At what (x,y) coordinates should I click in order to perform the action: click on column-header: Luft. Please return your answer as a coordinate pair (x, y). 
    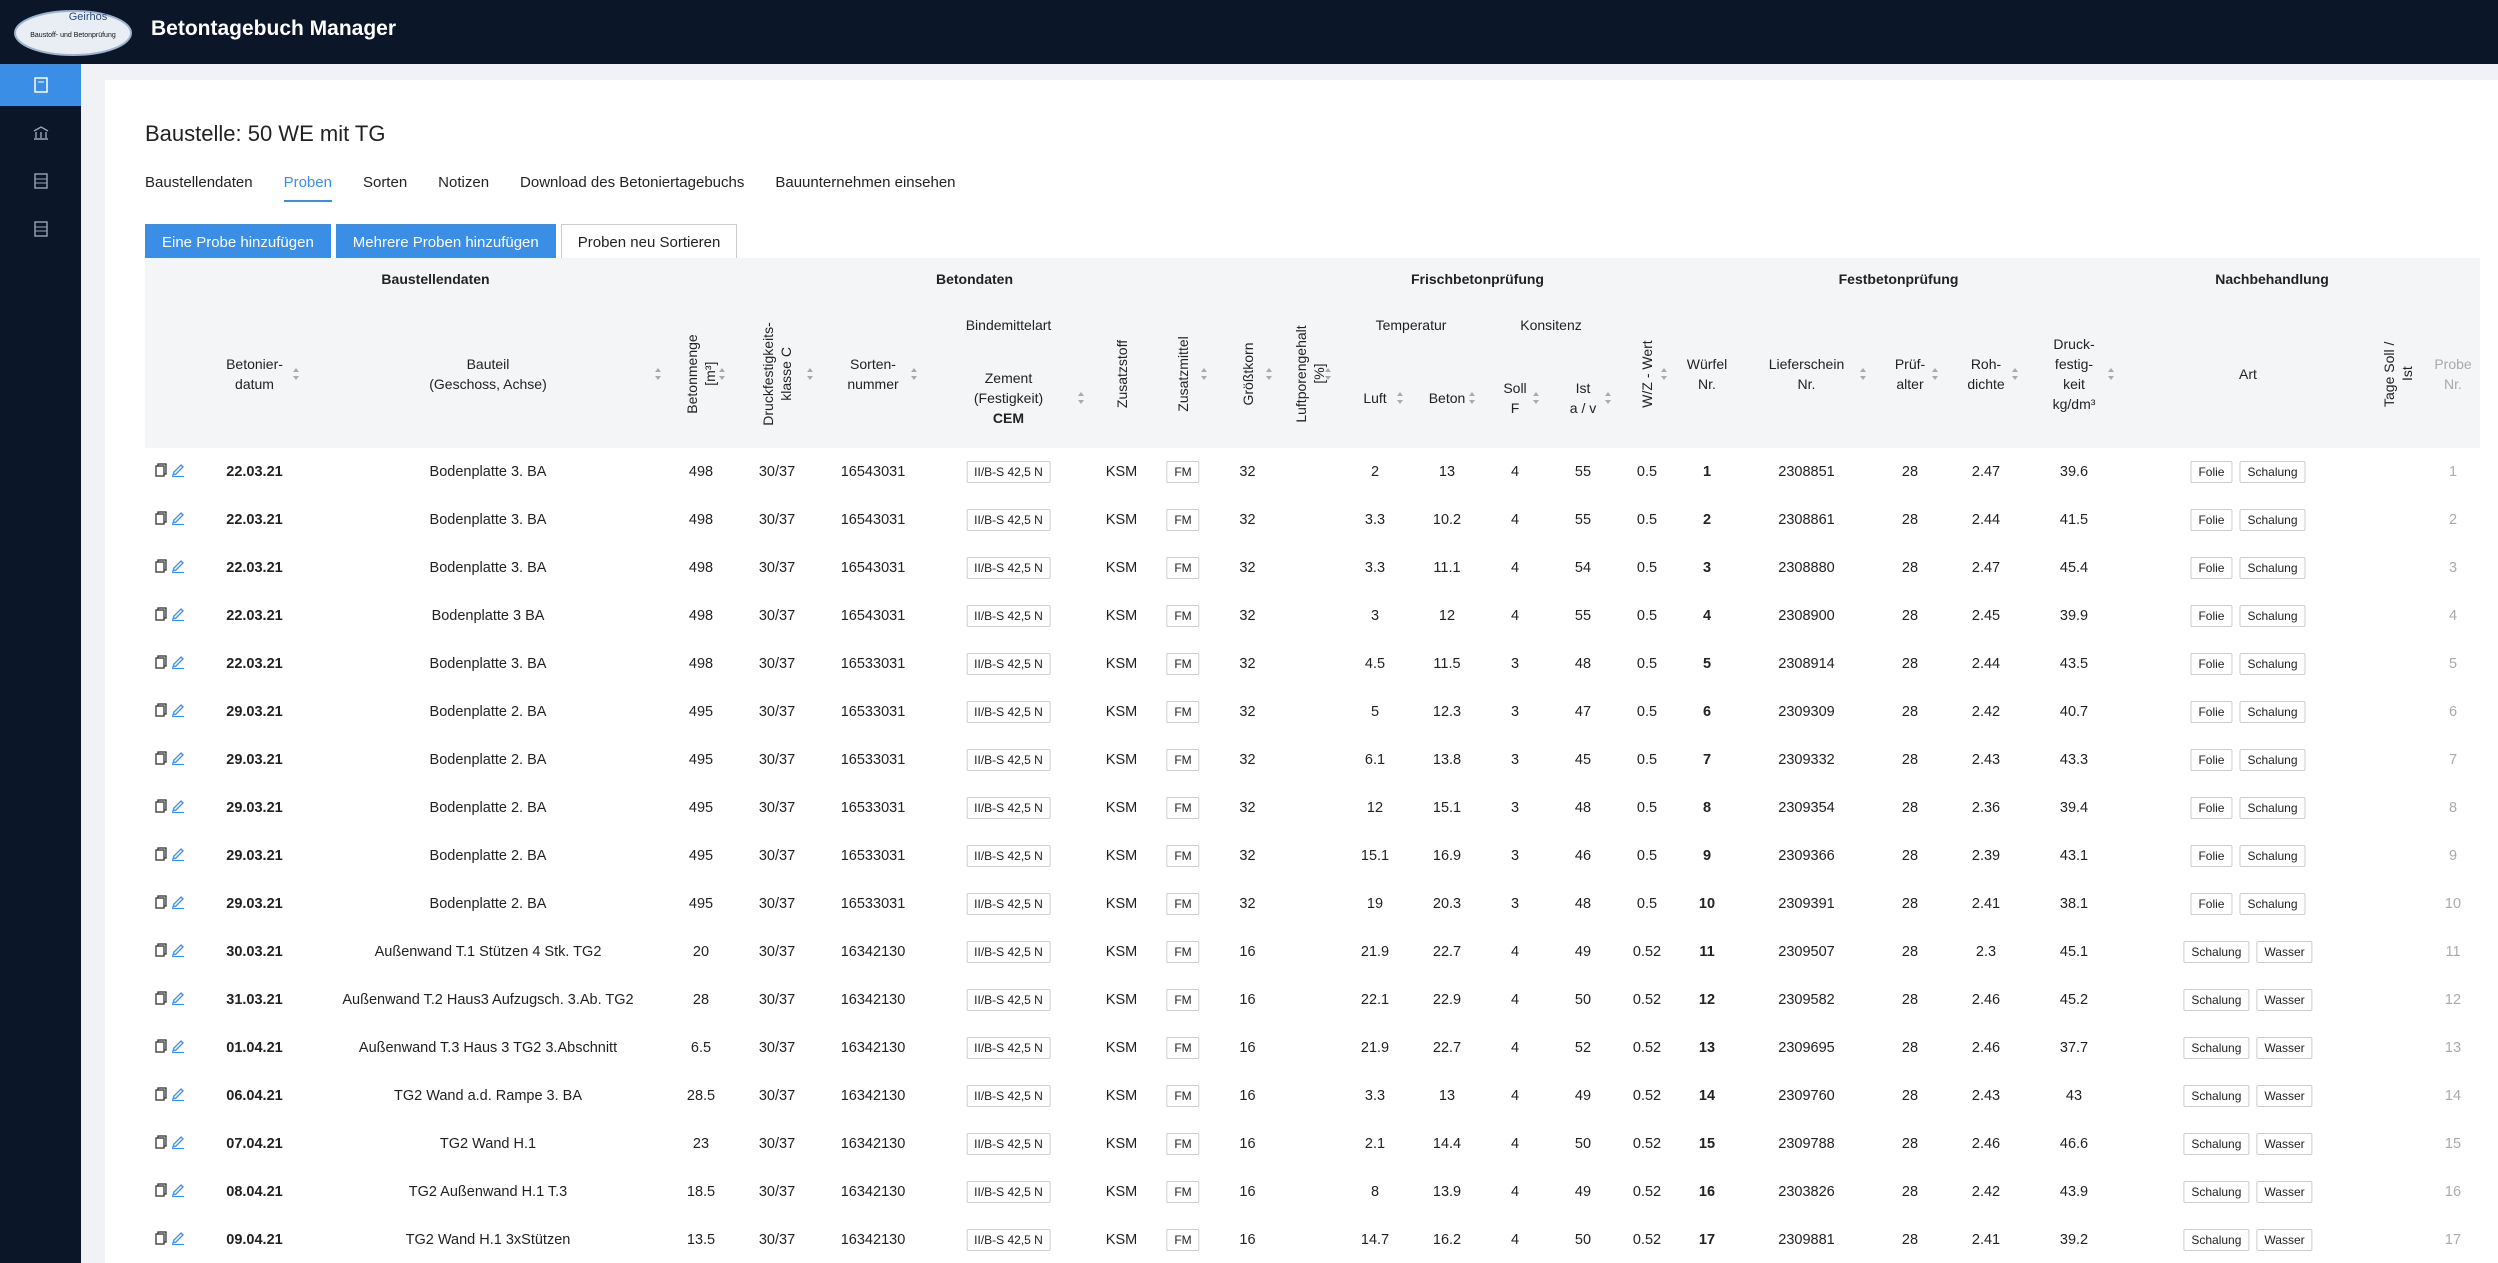
    Looking at the image, I should click on (1374, 398).